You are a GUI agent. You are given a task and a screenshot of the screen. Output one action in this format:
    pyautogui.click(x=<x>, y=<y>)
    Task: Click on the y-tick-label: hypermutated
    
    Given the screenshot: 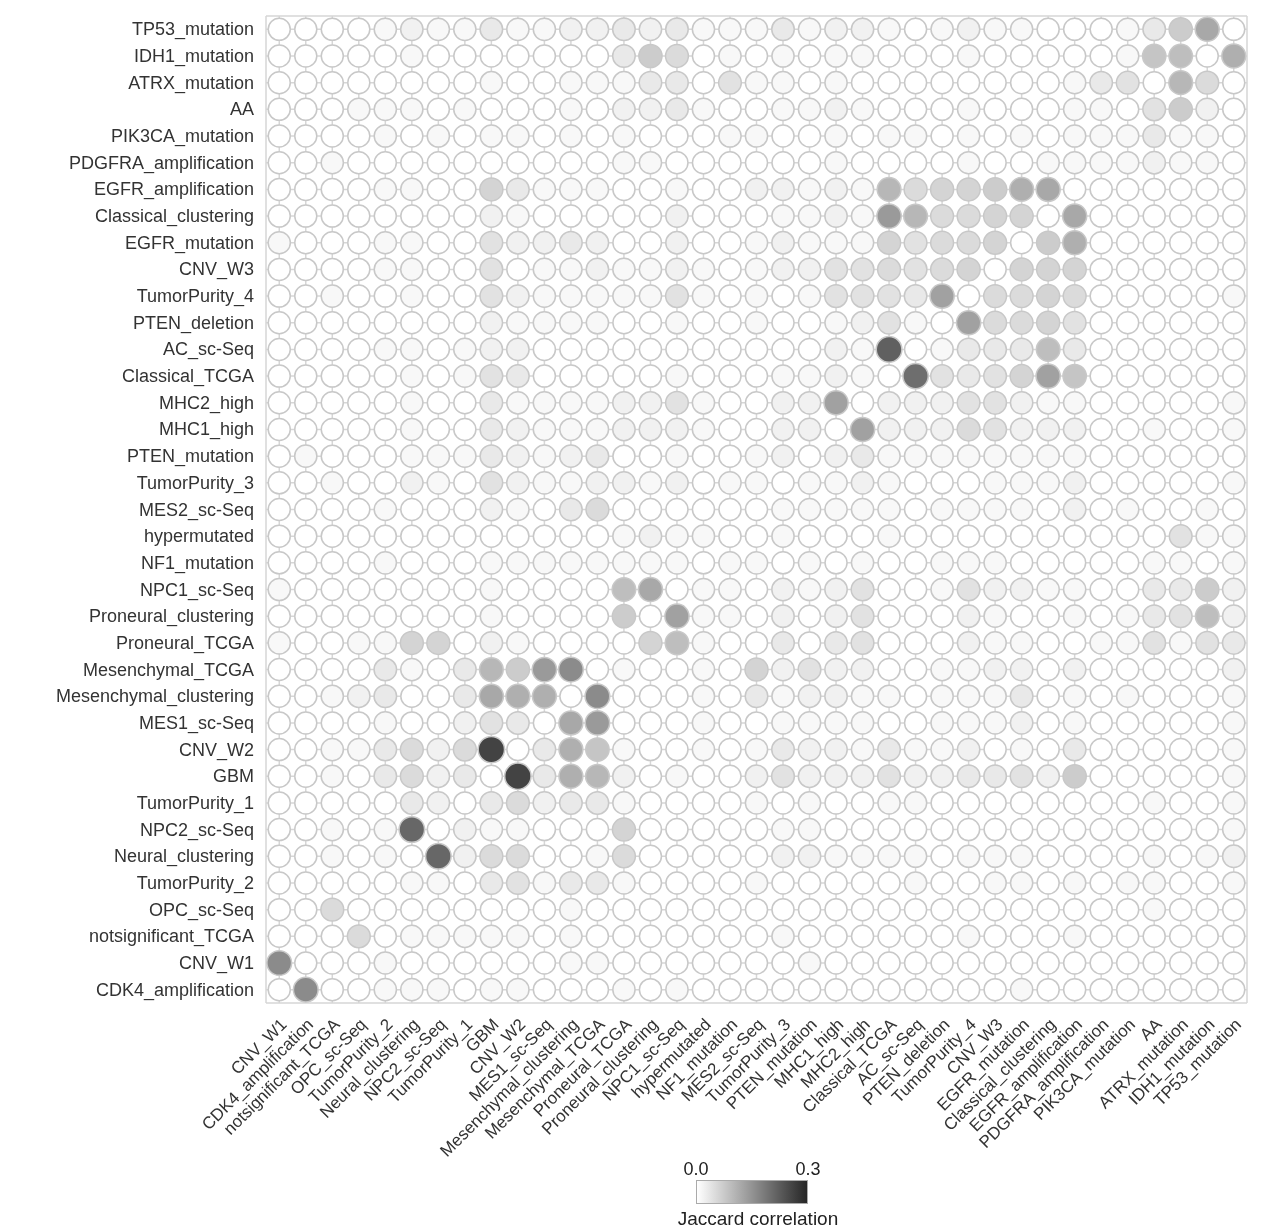 What is the action you would take?
    pyautogui.click(x=198, y=536)
    